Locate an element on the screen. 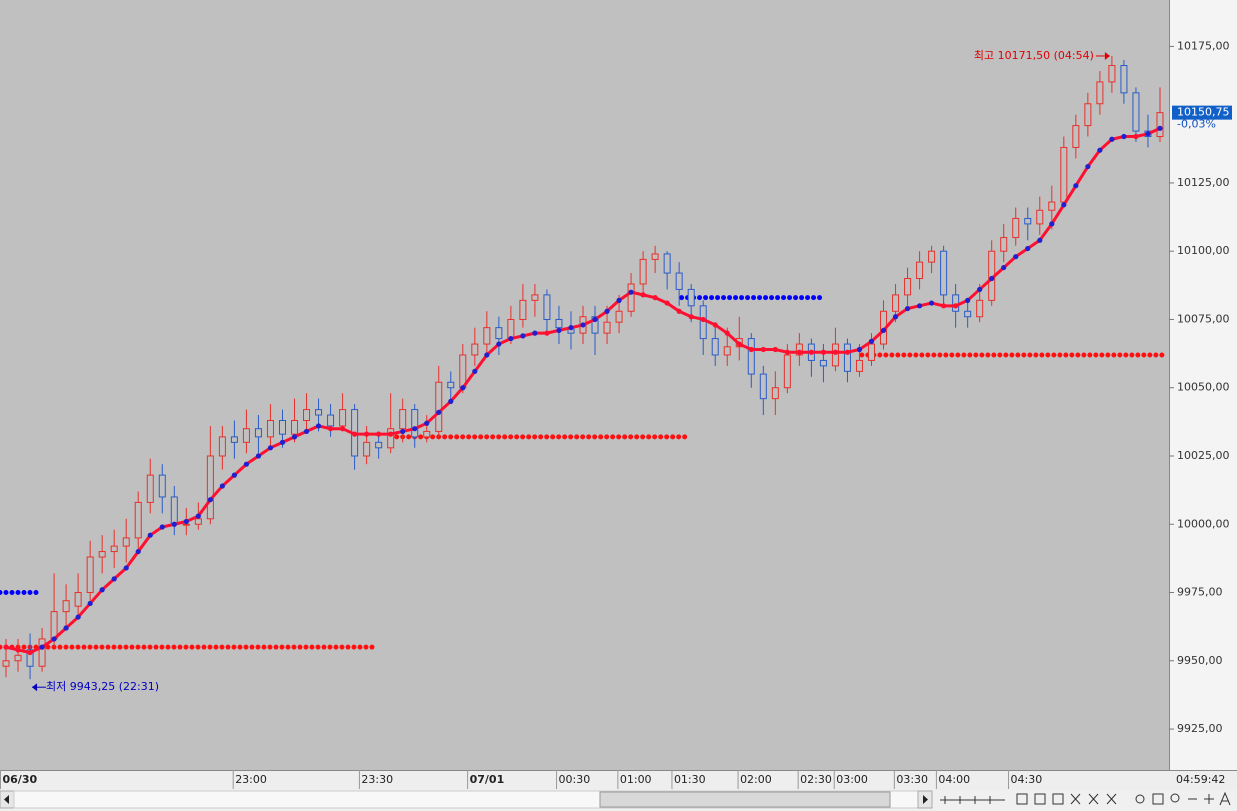 The image size is (1237, 811). zoom-slider is located at coordinates (972, 800).